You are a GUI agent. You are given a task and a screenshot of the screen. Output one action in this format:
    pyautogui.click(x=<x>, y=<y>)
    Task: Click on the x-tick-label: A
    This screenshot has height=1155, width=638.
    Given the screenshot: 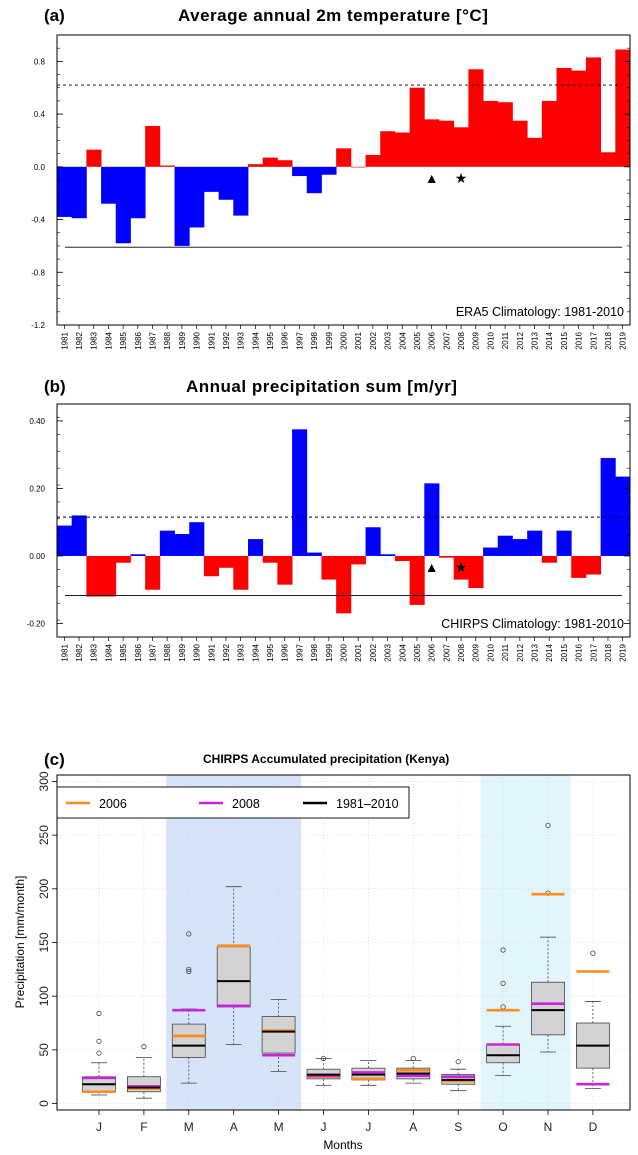 What is the action you would take?
    pyautogui.click(x=234, y=1127)
    